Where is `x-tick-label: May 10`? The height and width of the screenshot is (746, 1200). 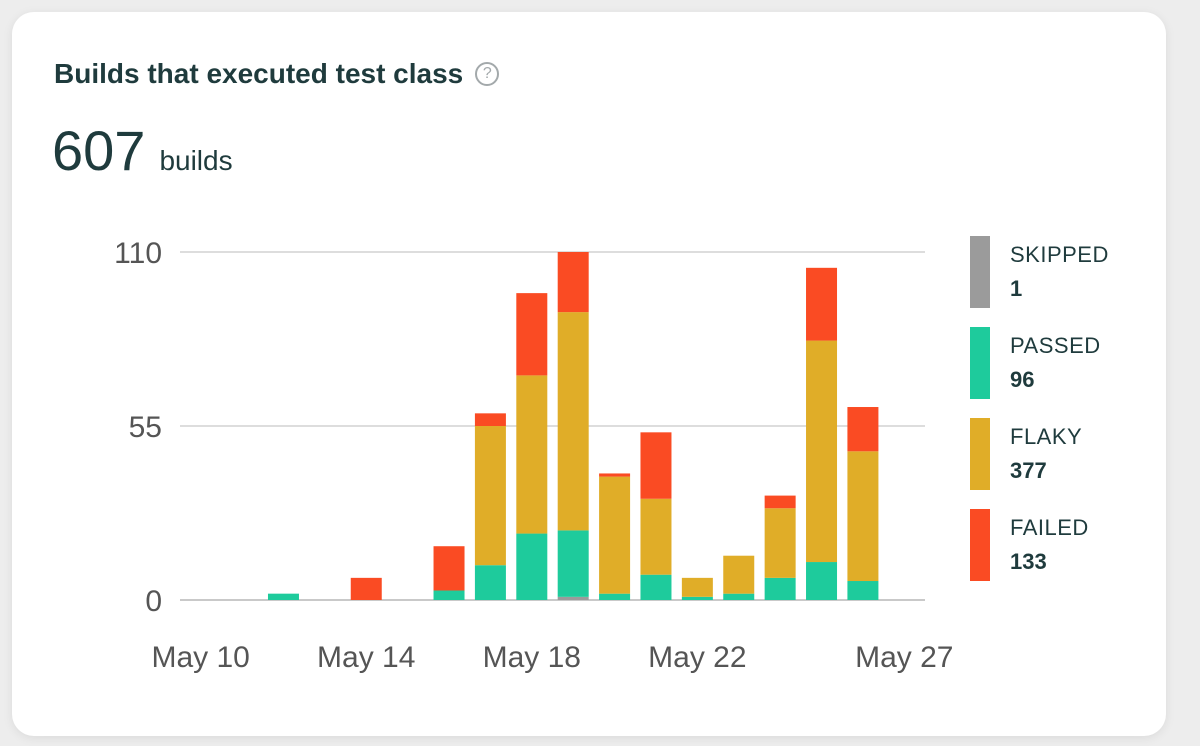 x-tick-label: May 10 is located at coordinates (200, 657).